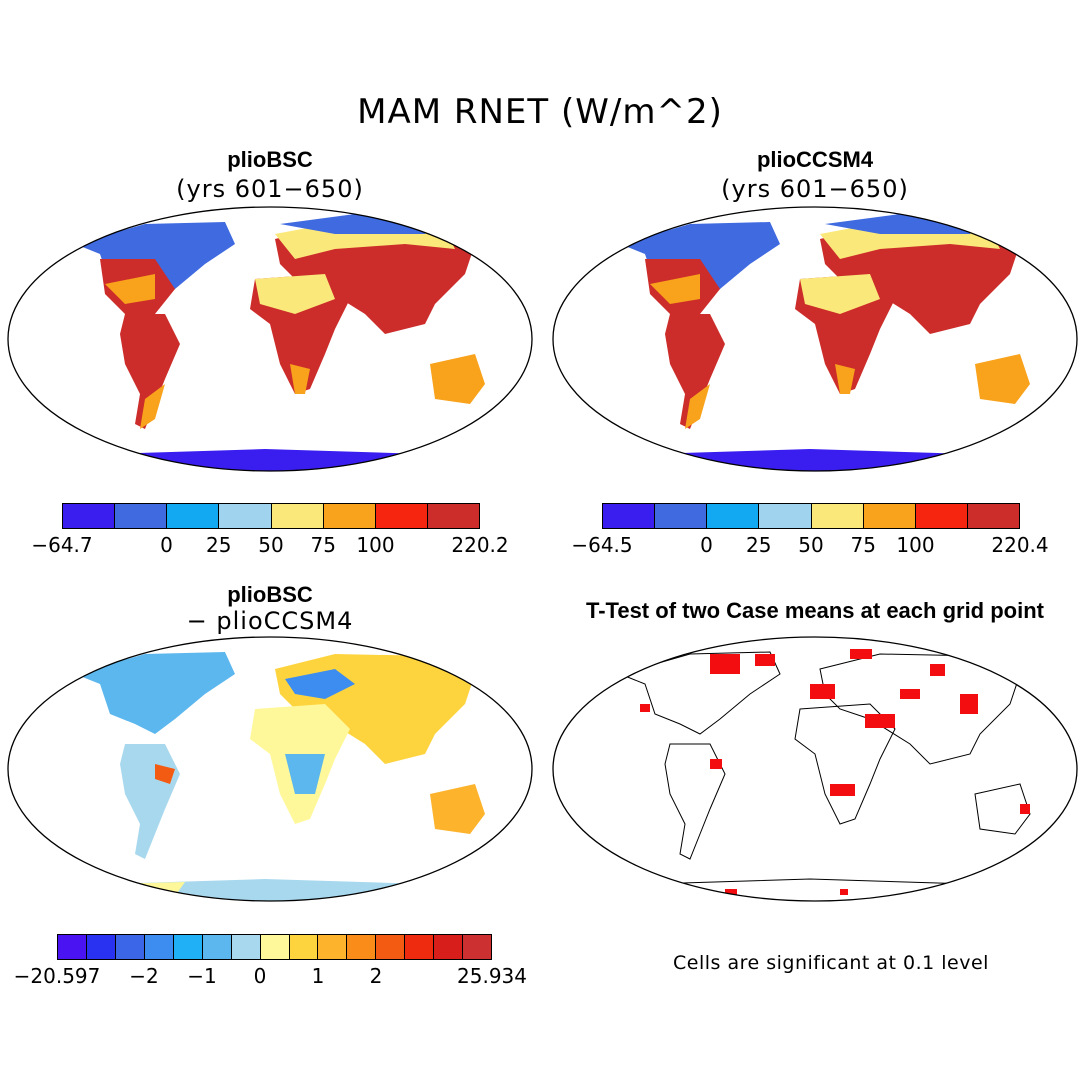  I want to click on map-pliobsc, so click(270, 339).